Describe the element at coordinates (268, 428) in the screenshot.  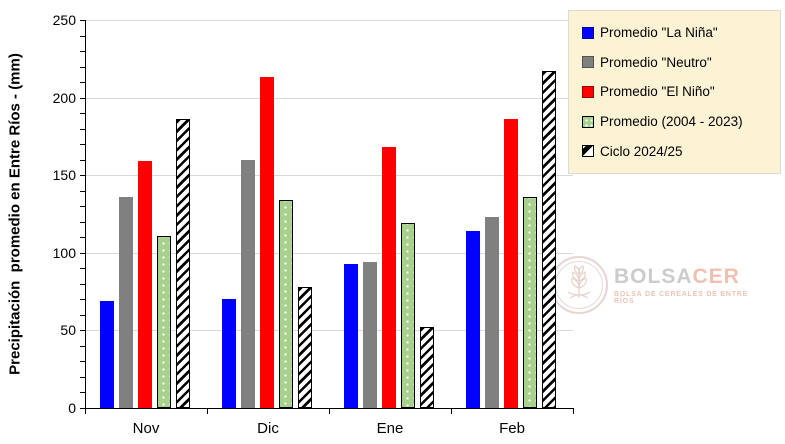
I see `x-category-label: Dic` at that location.